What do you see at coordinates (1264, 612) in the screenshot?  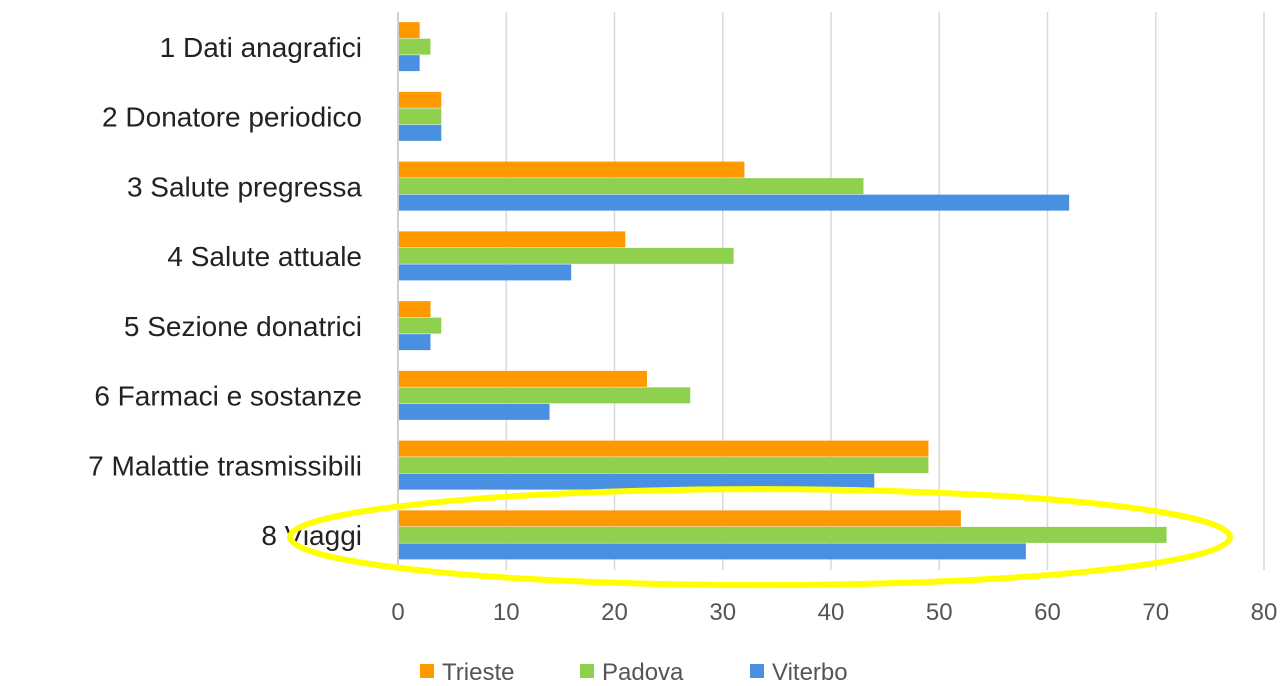 I see `x-tick-label: 80` at bounding box center [1264, 612].